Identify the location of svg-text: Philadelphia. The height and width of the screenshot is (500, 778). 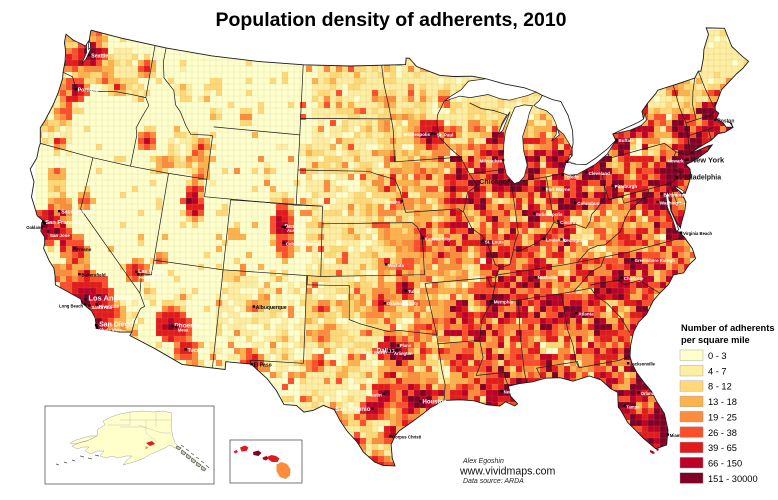
(700, 178).